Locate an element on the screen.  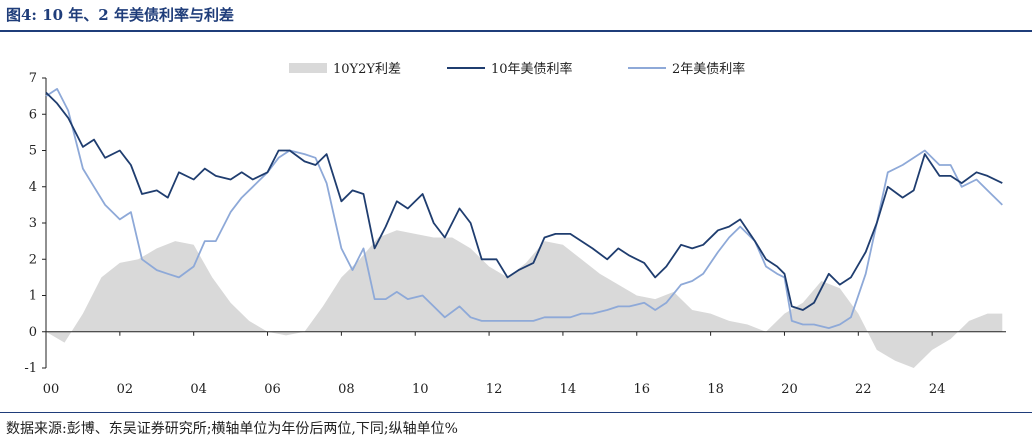
y-tick-label: -1 is located at coordinates (30, 368).